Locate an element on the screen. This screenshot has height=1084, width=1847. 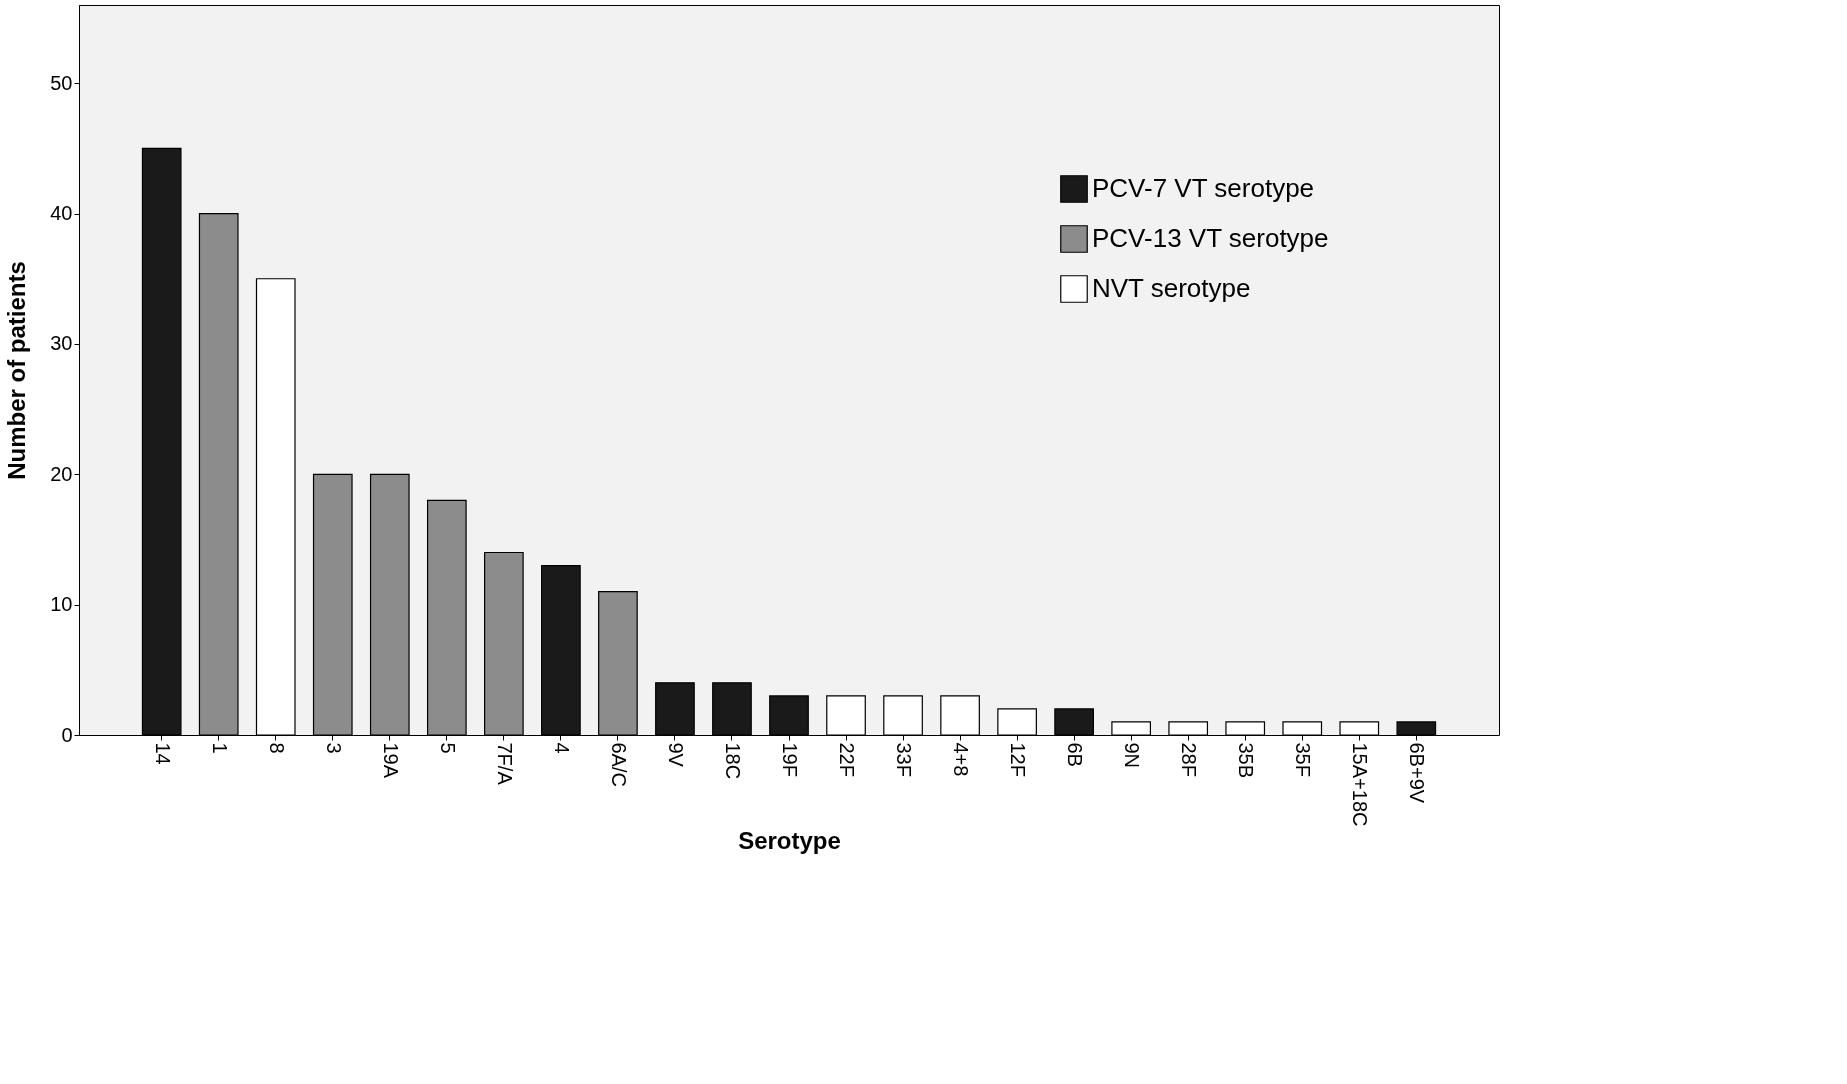
legend-label: NVT serotype is located at coordinates (1171, 288).